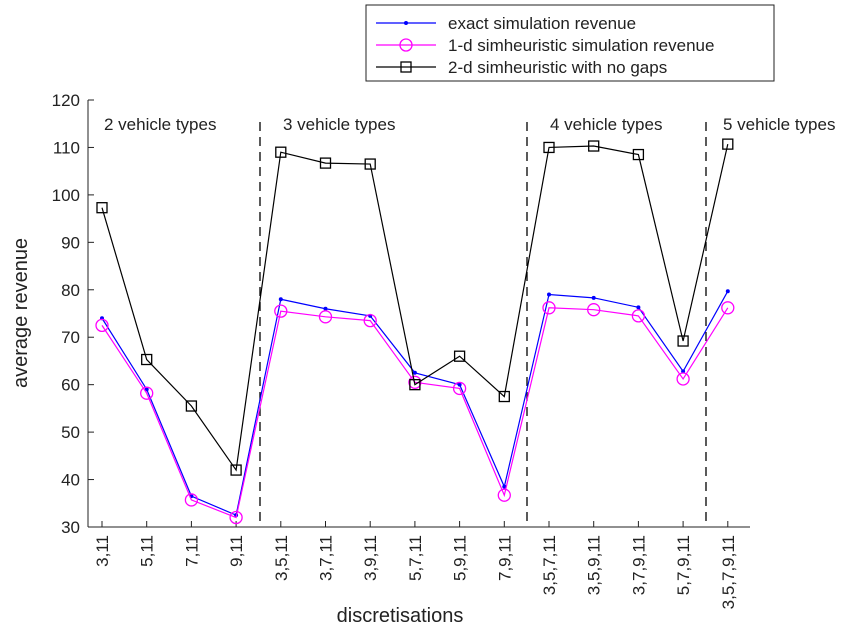 This screenshot has width=862, height=637. I want to click on x-tick-label: 3,9,11, so click(370, 558).